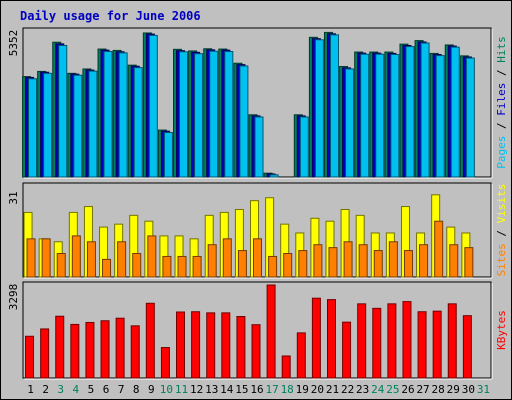 Image resolution: width=512 pixels, height=400 pixels. Describe the element at coordinates (30, 389) in the screenshot. I see `x-tick-label-1: 1` at that location.